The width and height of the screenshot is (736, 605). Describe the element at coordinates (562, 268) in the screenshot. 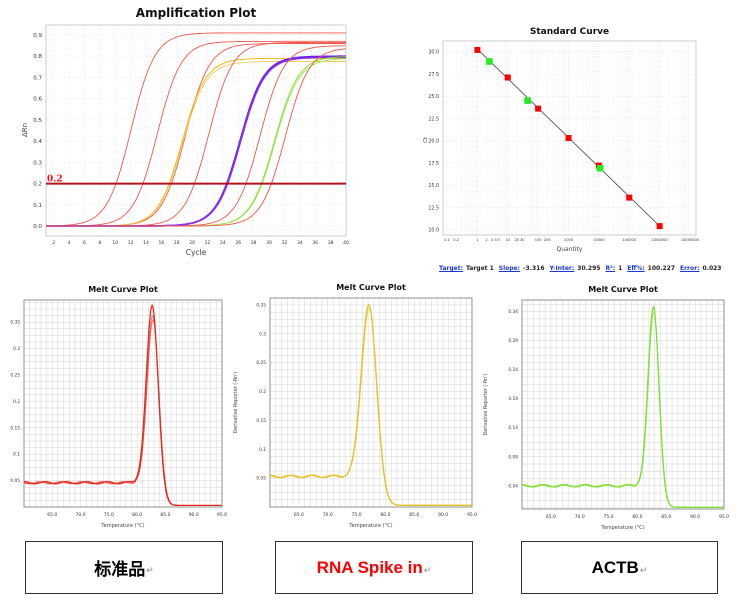

I see `stat-key-link: Y-Inter:` at that location.